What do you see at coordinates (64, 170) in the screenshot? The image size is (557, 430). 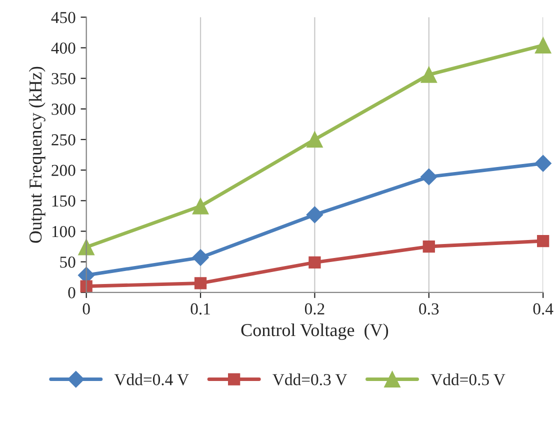 I see `y-tick-label: 200` at bounding box center [64, 170].